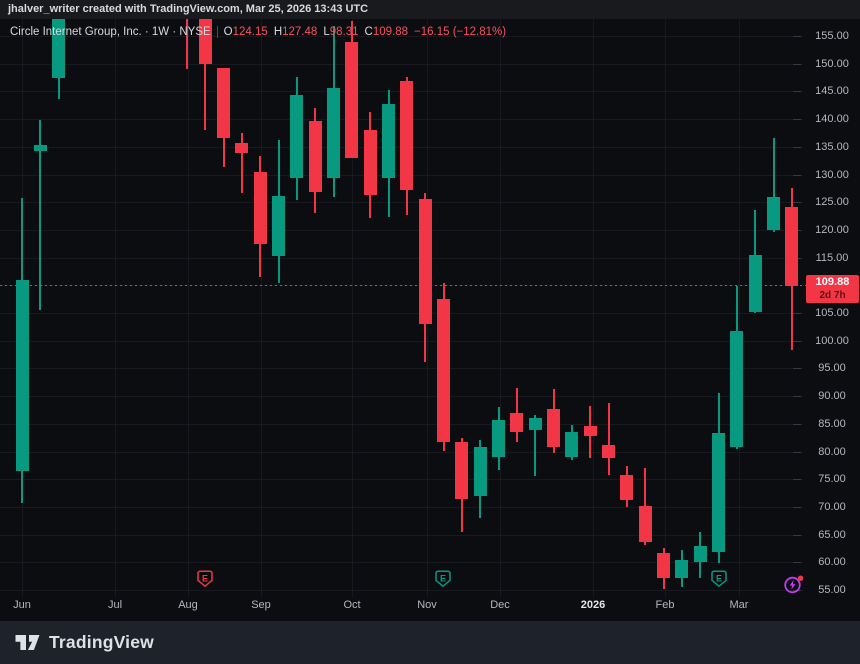  What do you see at coordinates (794, 587) in the screenshot?
I see `boost-flash-icon` at bounding box center [794, 587].